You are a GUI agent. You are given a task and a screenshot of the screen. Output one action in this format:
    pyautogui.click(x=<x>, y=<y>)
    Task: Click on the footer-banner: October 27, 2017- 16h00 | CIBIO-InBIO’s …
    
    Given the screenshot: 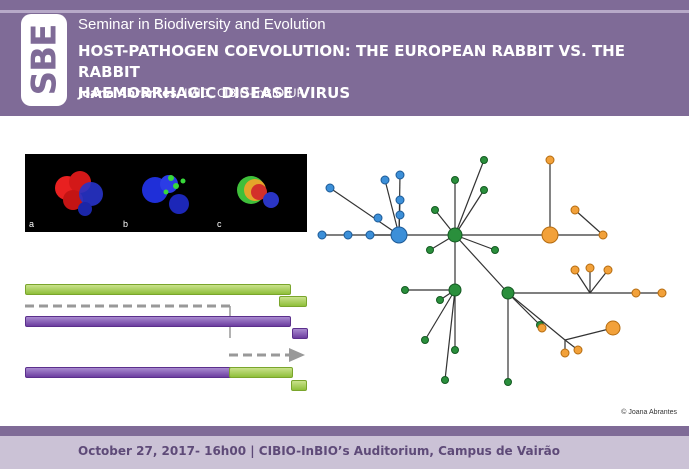 What is the action you would take?
    pyautogui.click(x=344, y=452)
    